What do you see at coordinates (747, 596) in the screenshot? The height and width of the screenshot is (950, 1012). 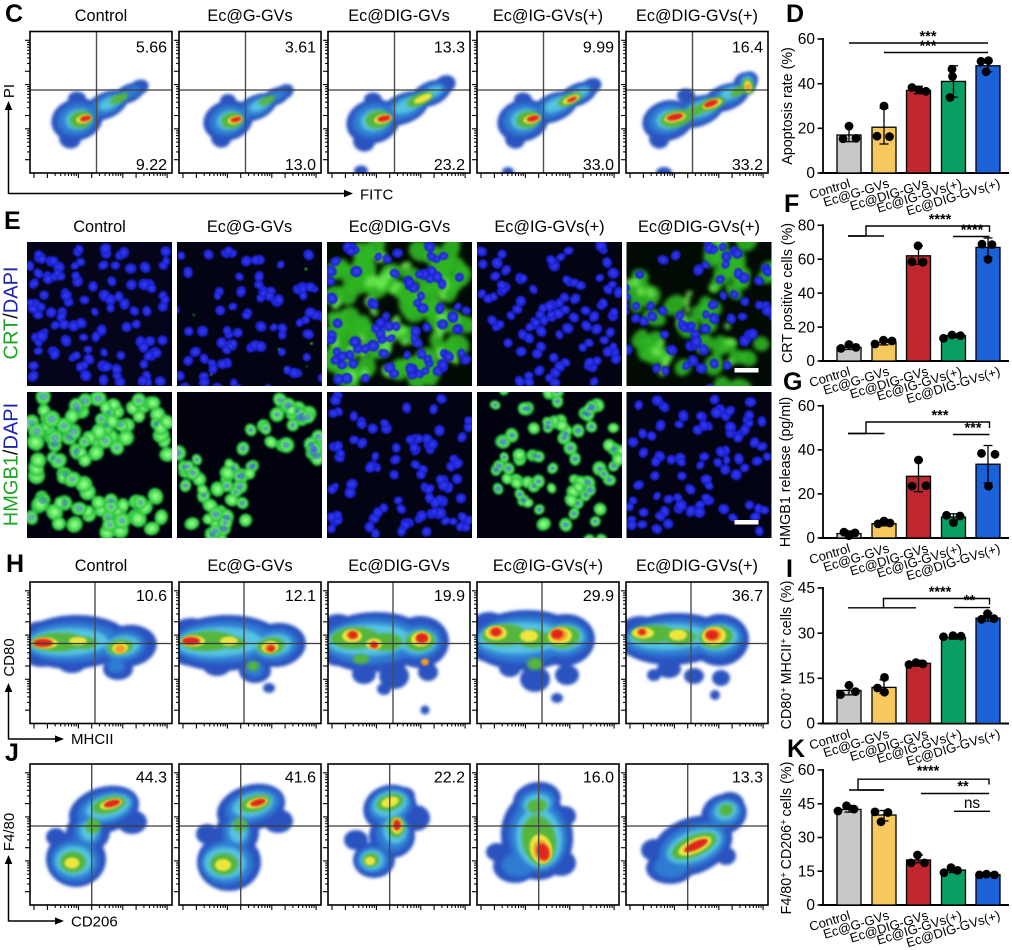 I see `svg-text: 36.7` at bounding box center [747, 596].